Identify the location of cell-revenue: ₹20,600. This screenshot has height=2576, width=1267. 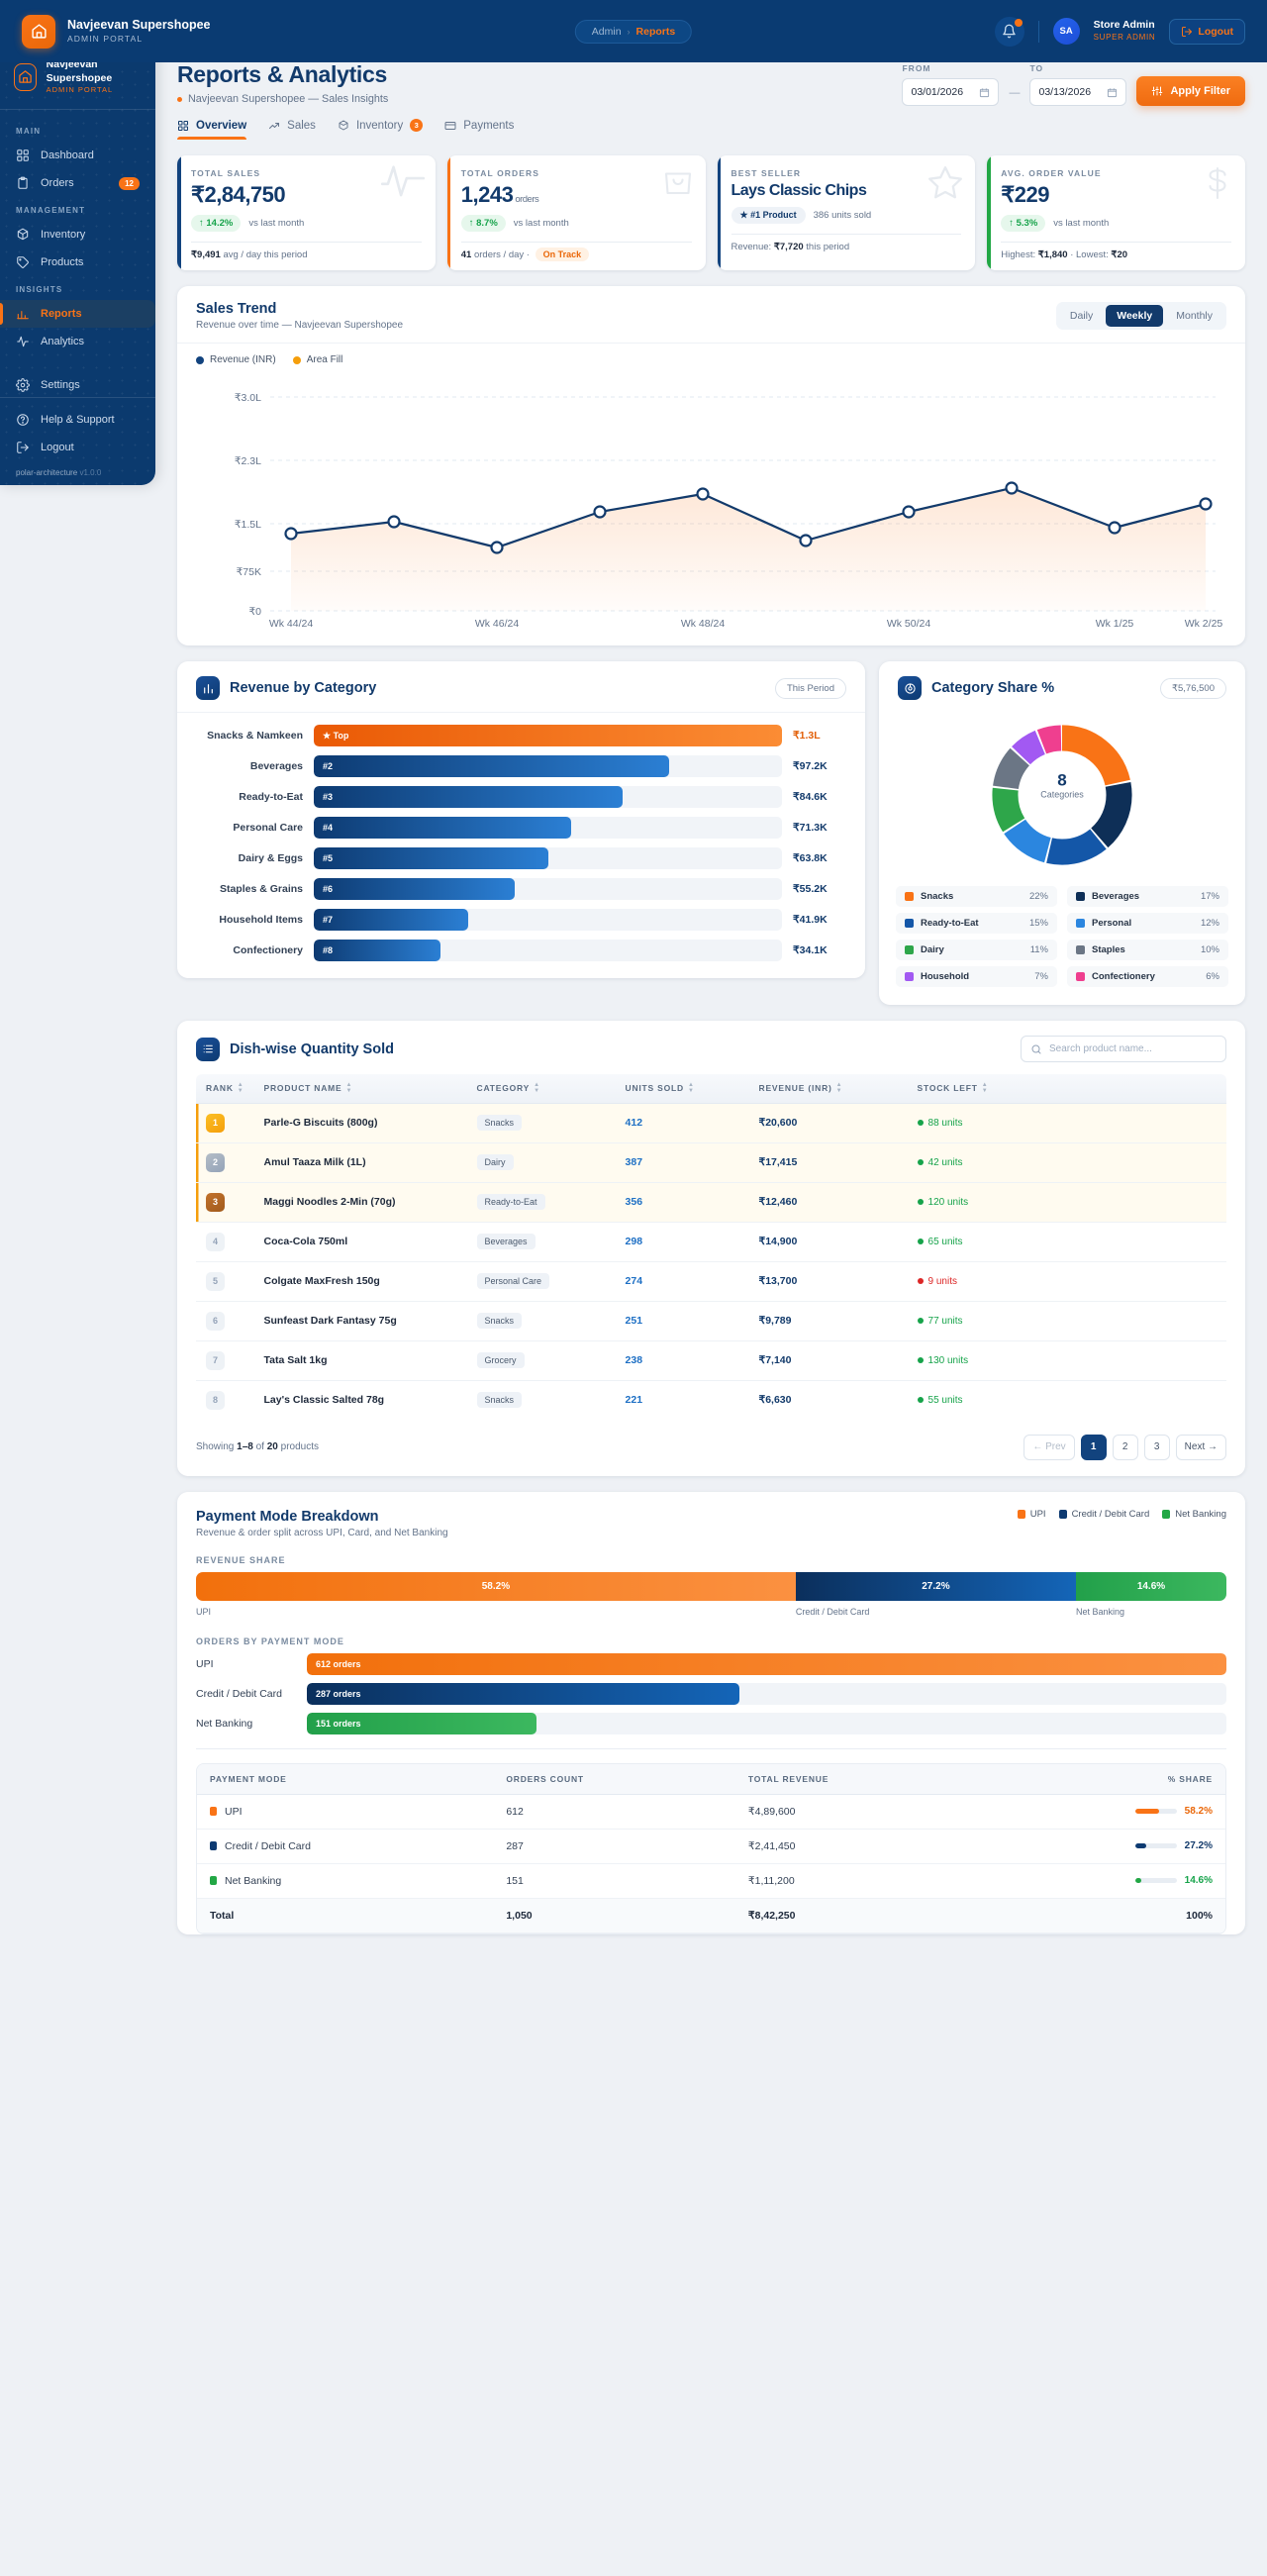
(828, 1123).